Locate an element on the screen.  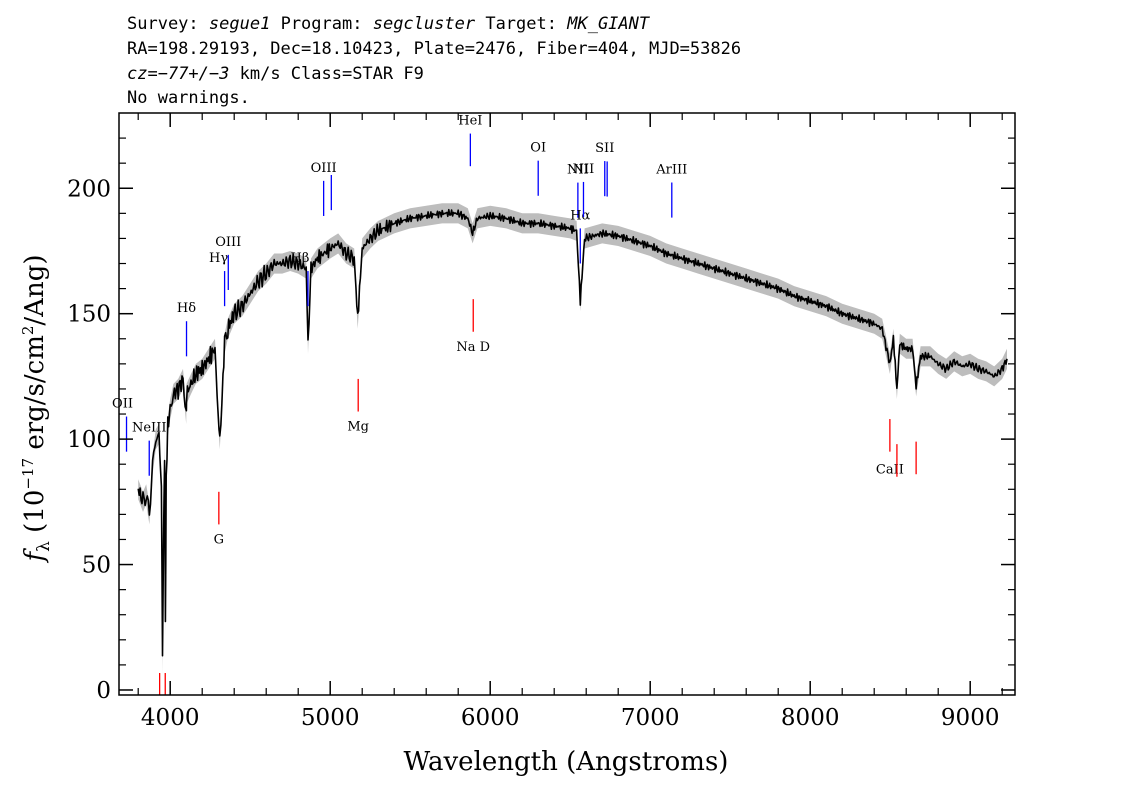
line-label-caii: CaII is located at coordinates (890, 470).